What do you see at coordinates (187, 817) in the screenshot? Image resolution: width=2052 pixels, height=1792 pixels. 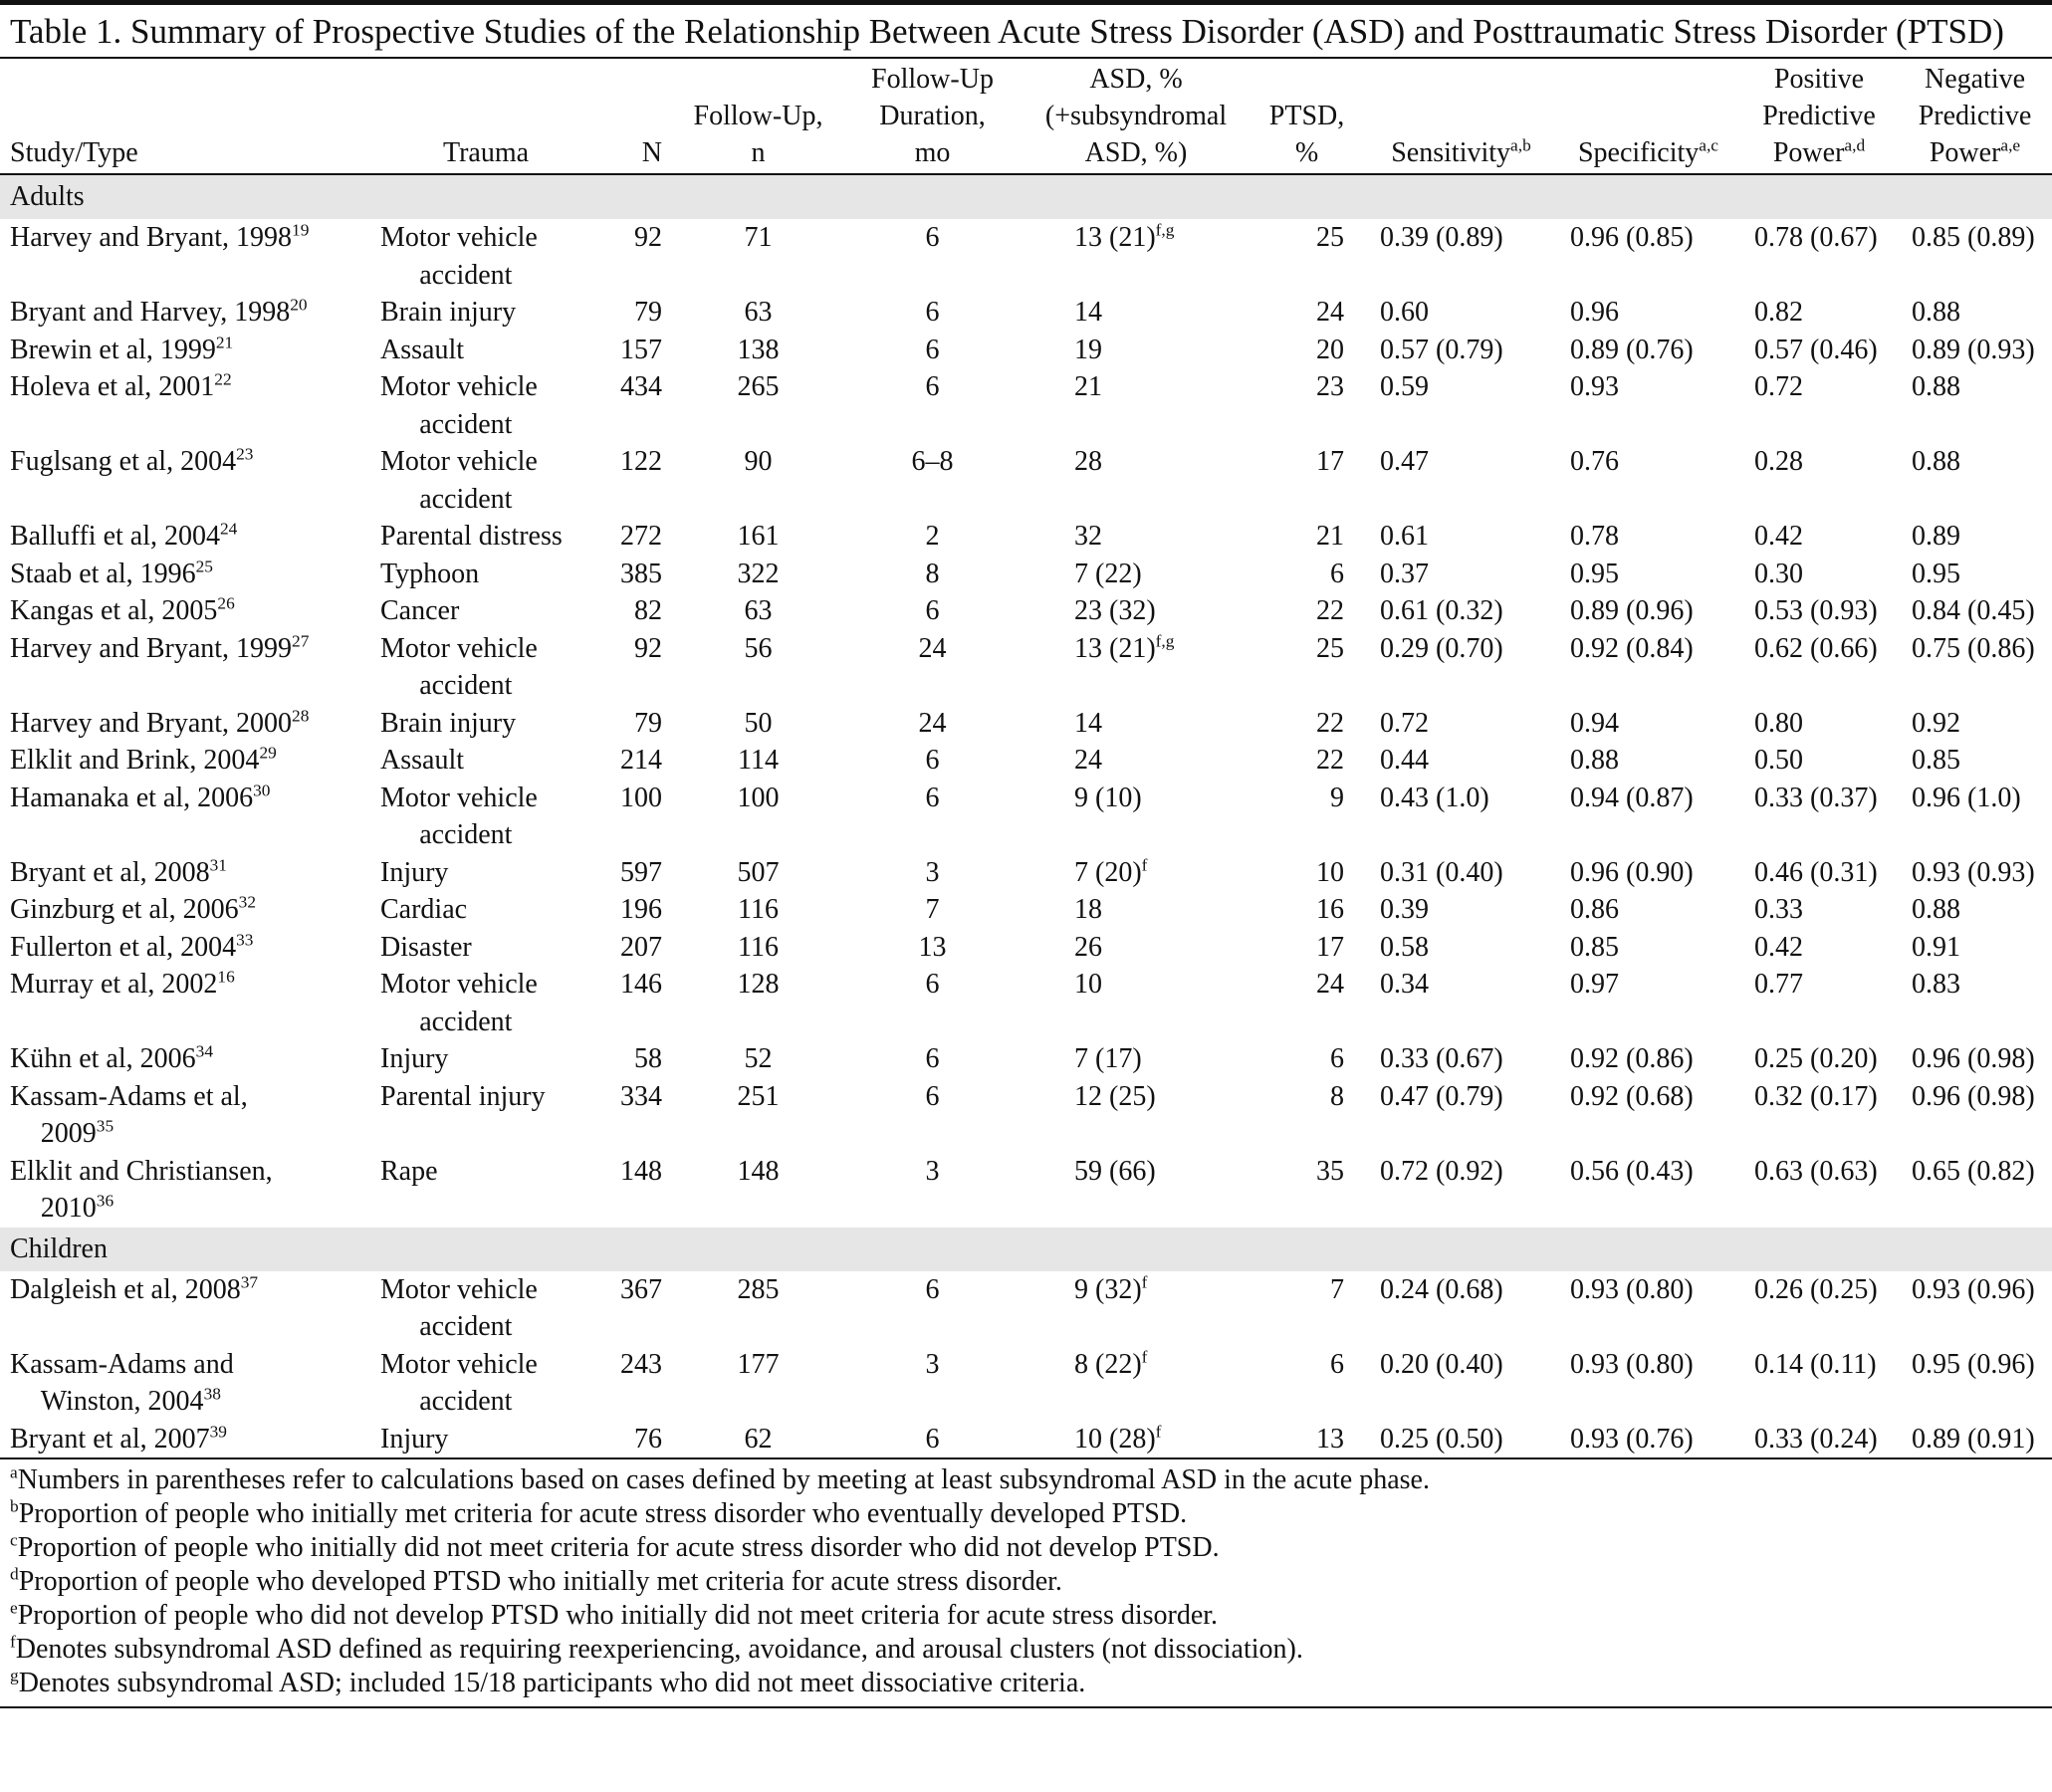 I see `cell-study: Hamanaka et al, 200630` at bounding box center [187, 817].